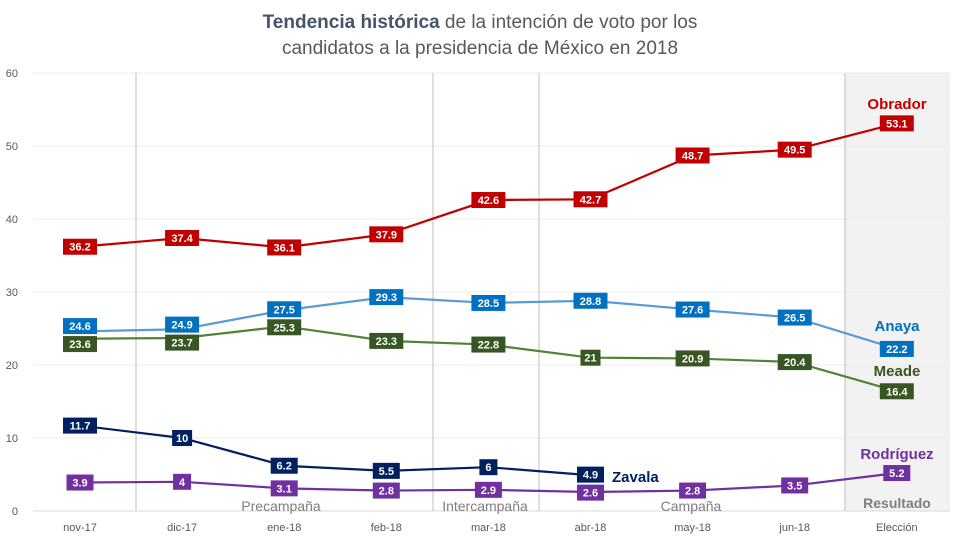  Describe the element at coordinates (386, 528) in the screenshot. I see `x-tick-label: feb-18` at that location.